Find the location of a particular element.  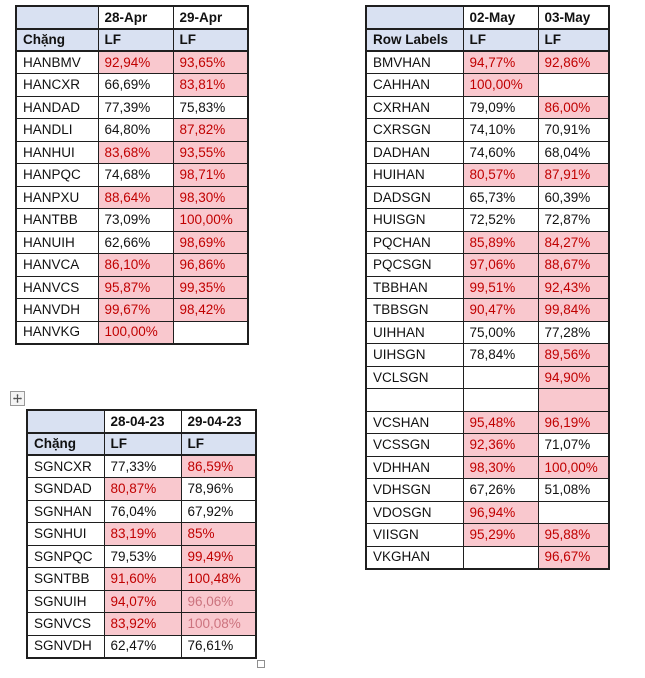

lf-value-cell: 77,28% is located at coordinates (573, 332).